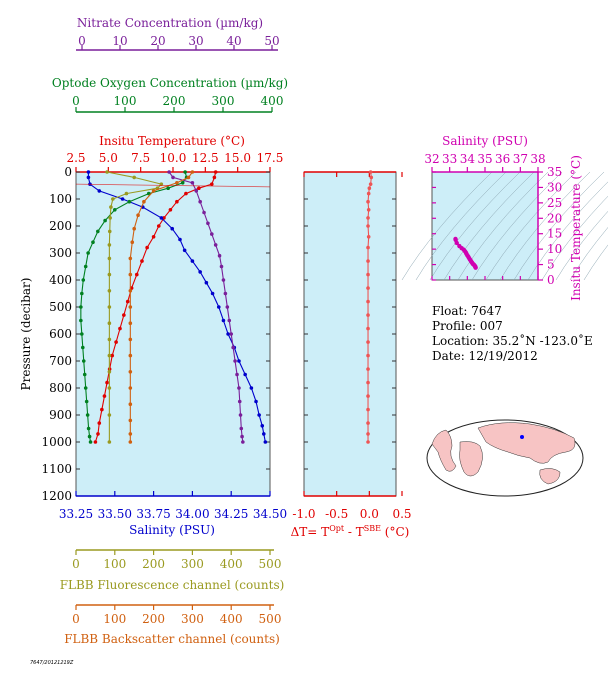 The width and height of the screenshot is (608, 684). I want to click on map-land-australia, so click(550, 476).